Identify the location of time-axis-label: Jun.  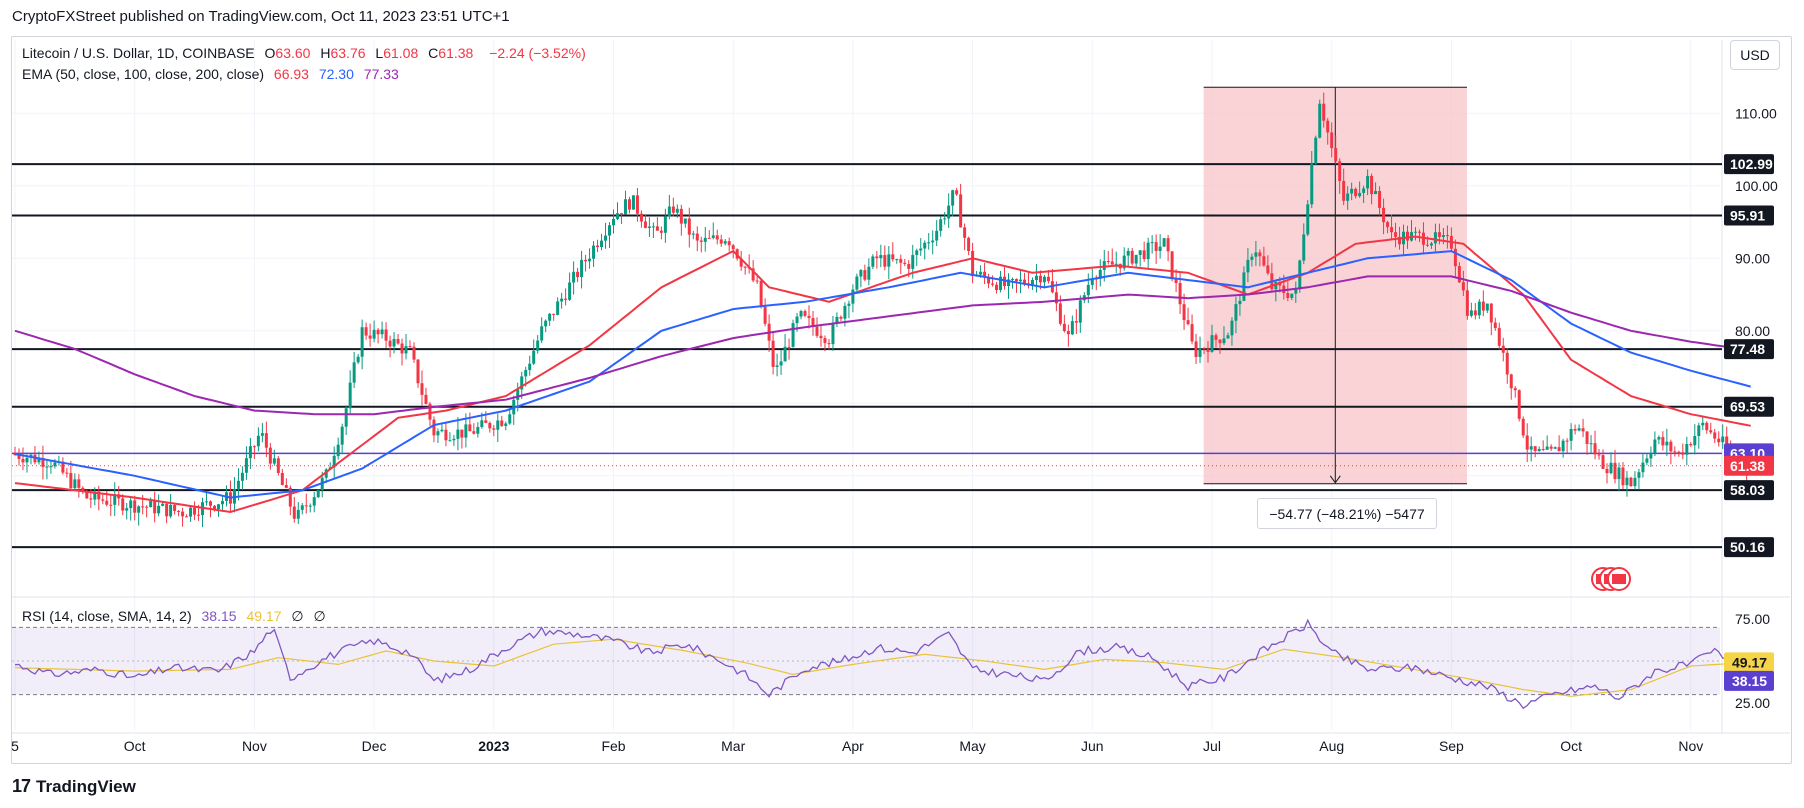
(1092, 746).